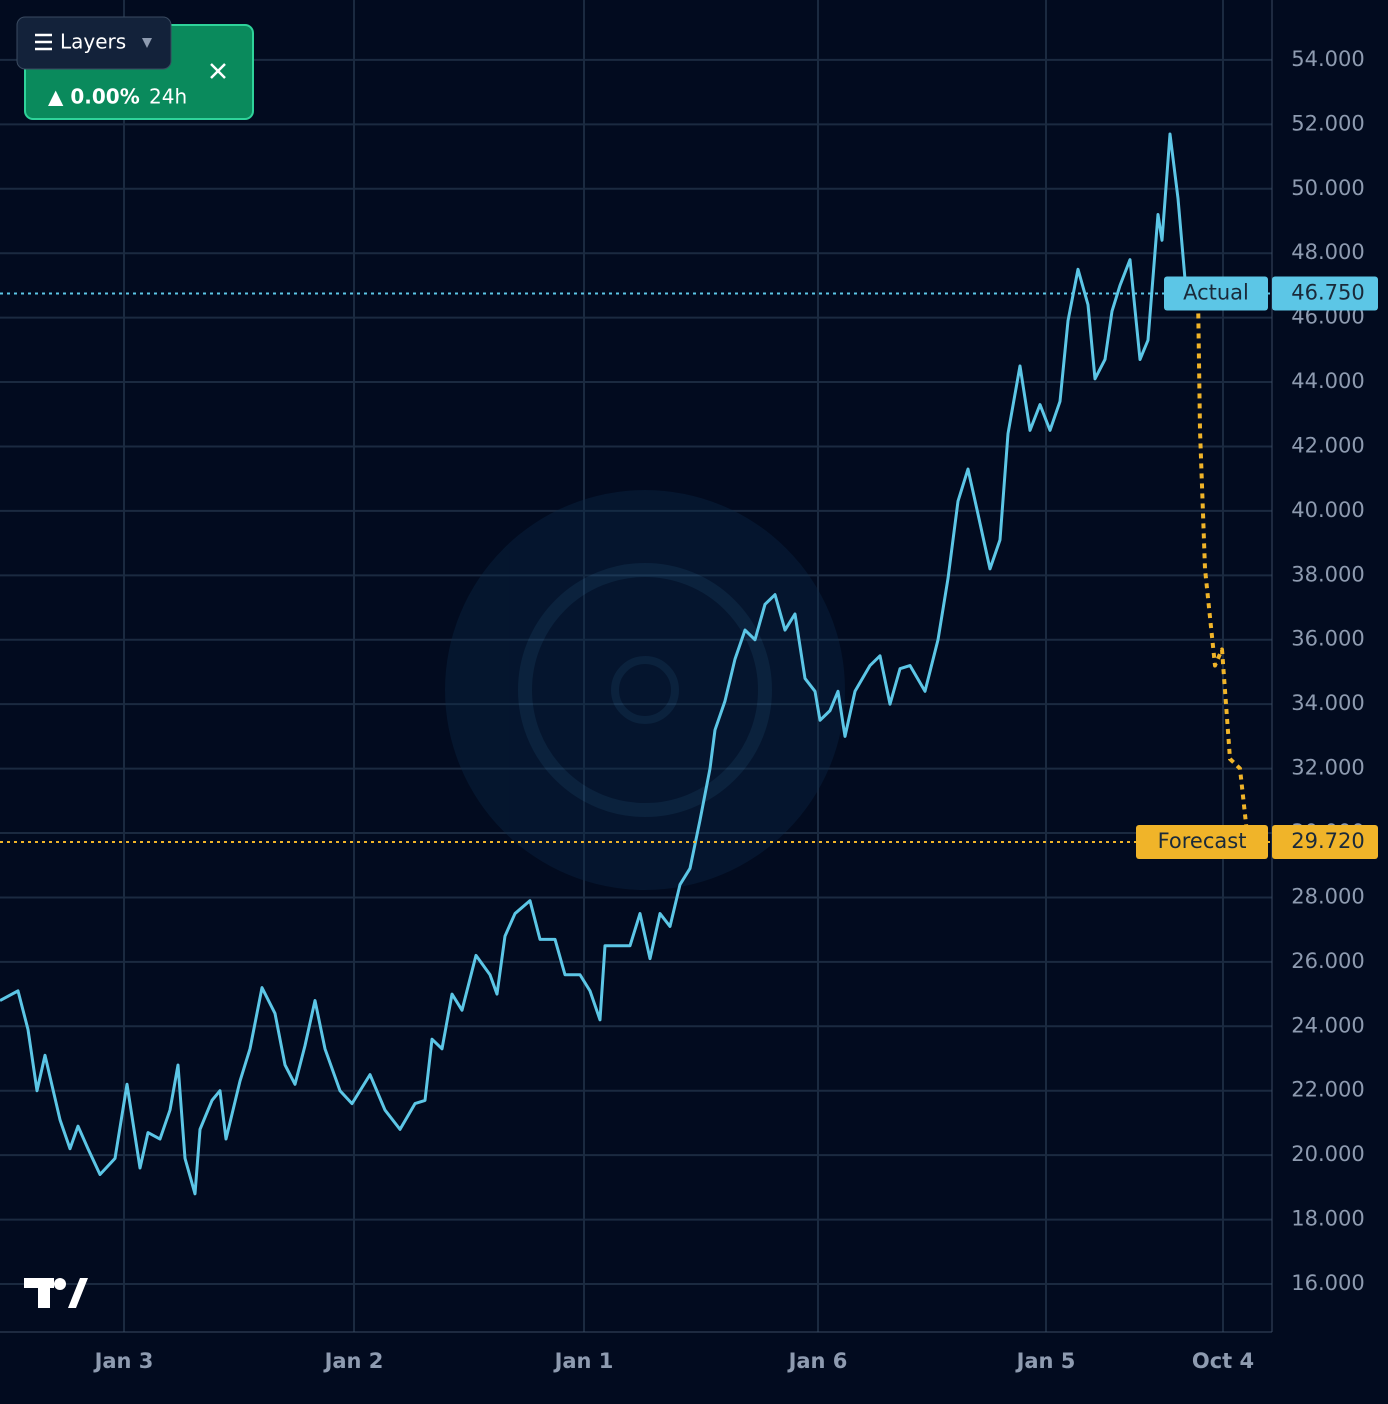  Describe the element at coordinates (1327, 252) in the screenshot. I see `y-tick-label: 48.000` at that location.